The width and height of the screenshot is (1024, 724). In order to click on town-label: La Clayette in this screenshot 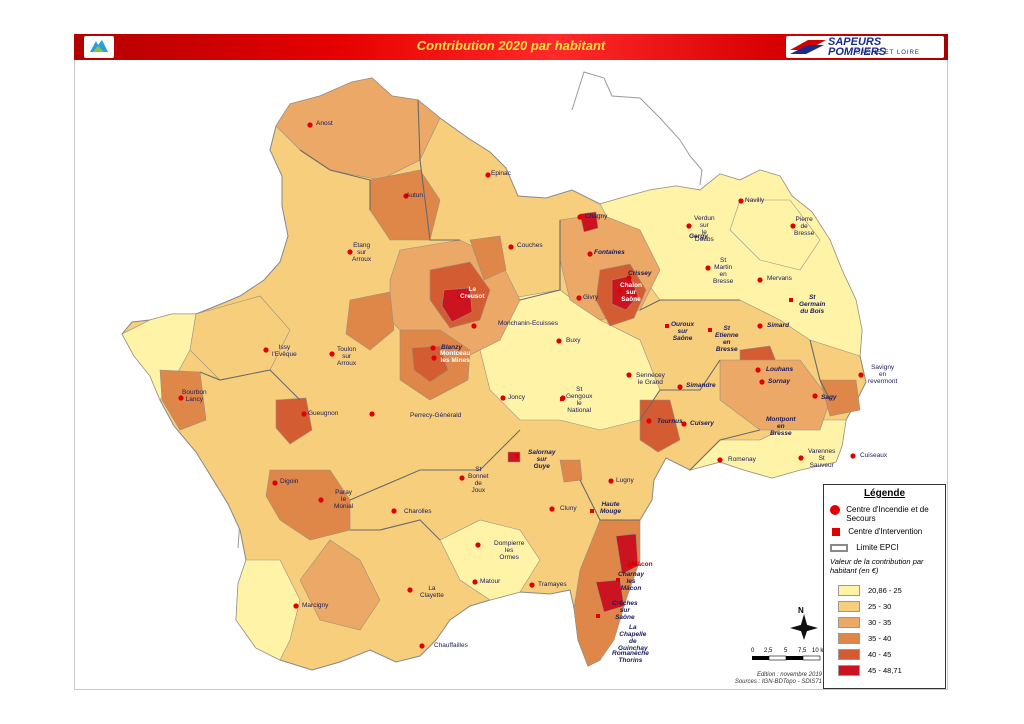, I will do `click(432, 592)`.